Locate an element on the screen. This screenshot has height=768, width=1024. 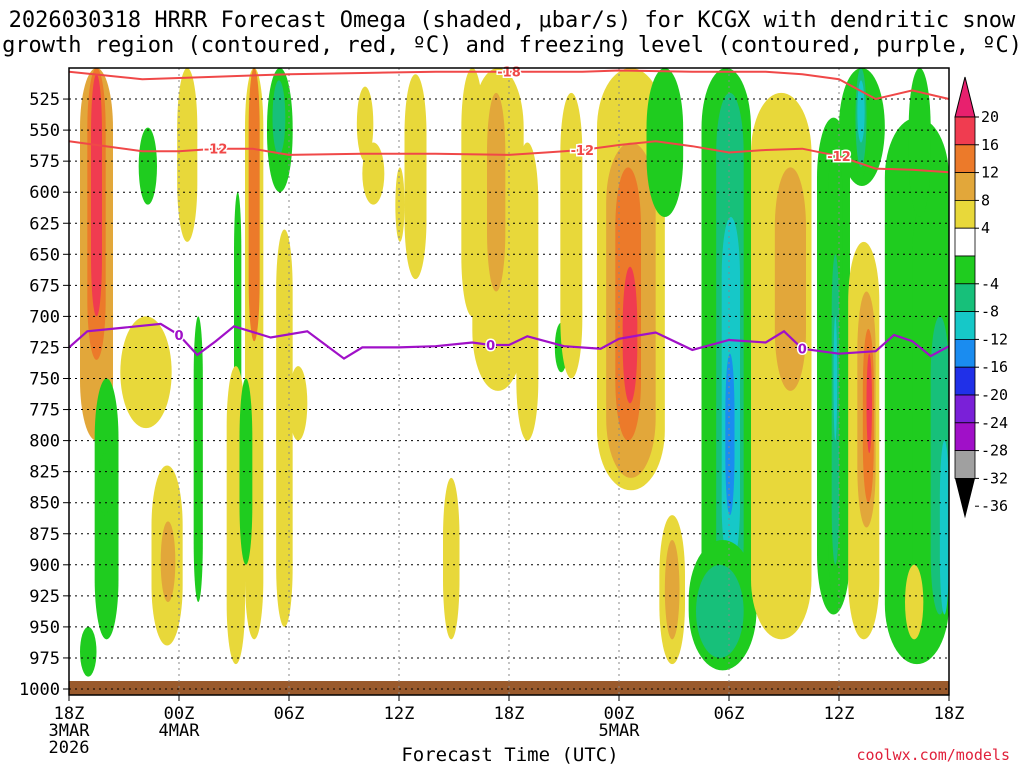
y-tick-label-17: 950 is located at coordinates (44, 628).